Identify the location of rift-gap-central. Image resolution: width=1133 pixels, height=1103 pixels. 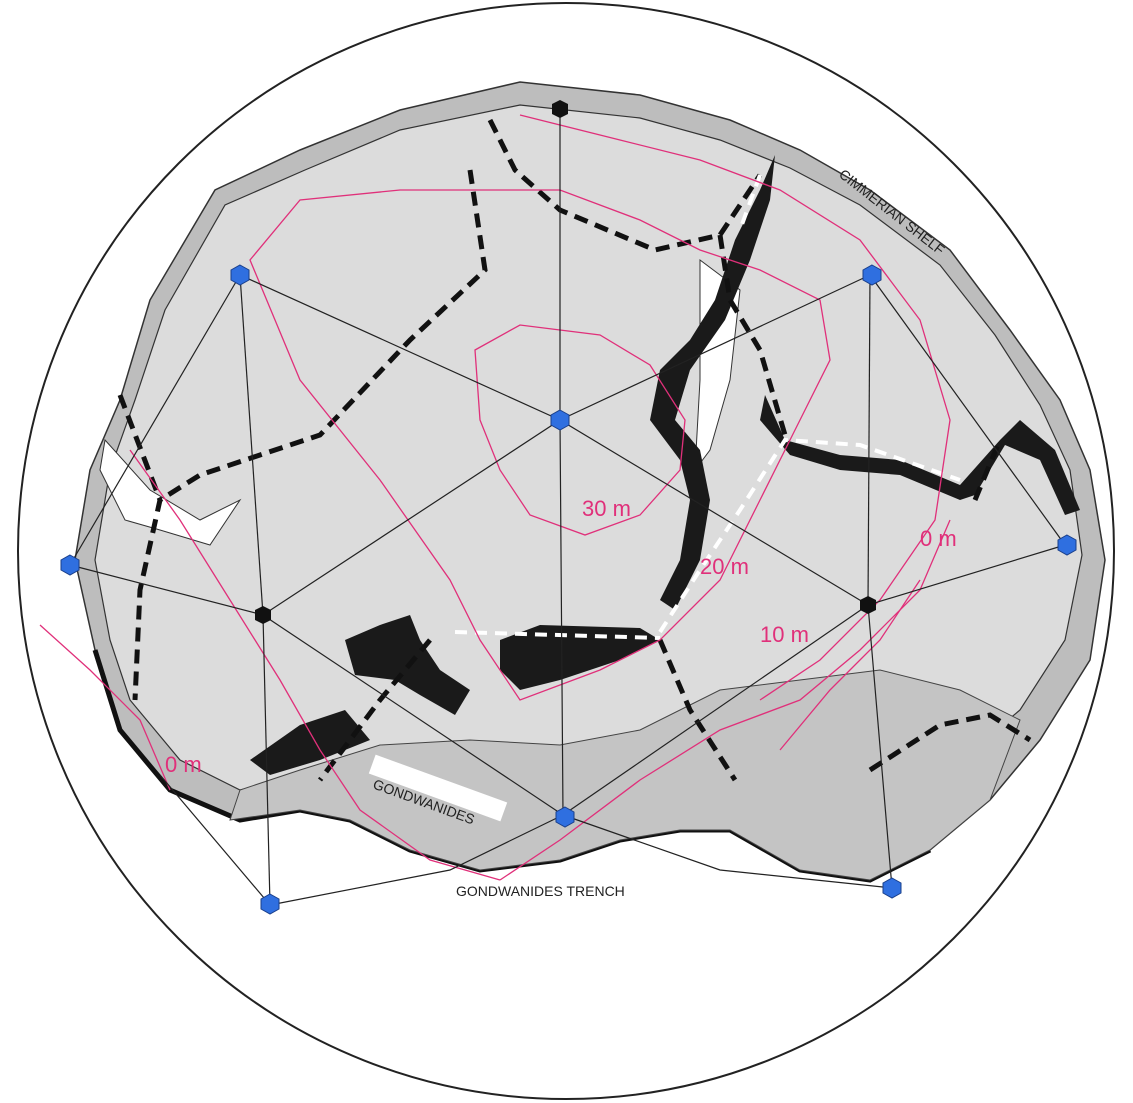
(717, 365).